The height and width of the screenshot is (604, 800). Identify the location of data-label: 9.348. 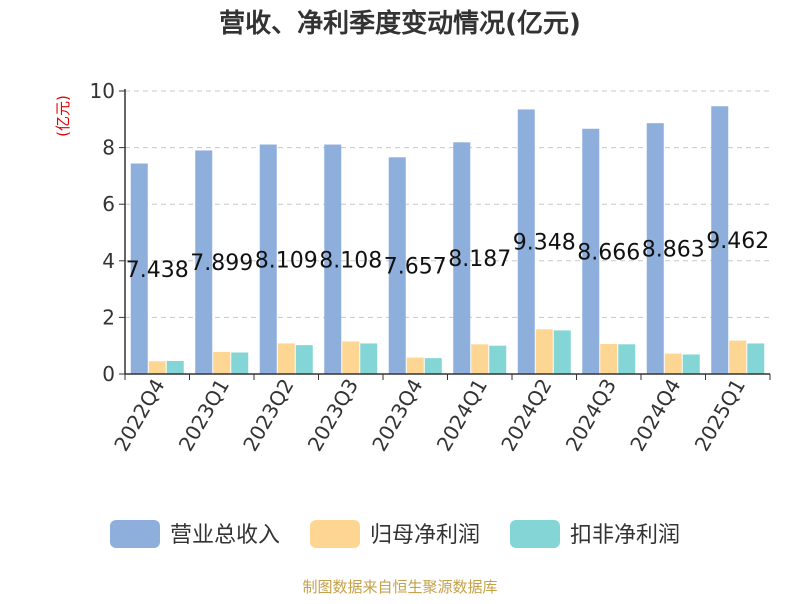
(544, 243).